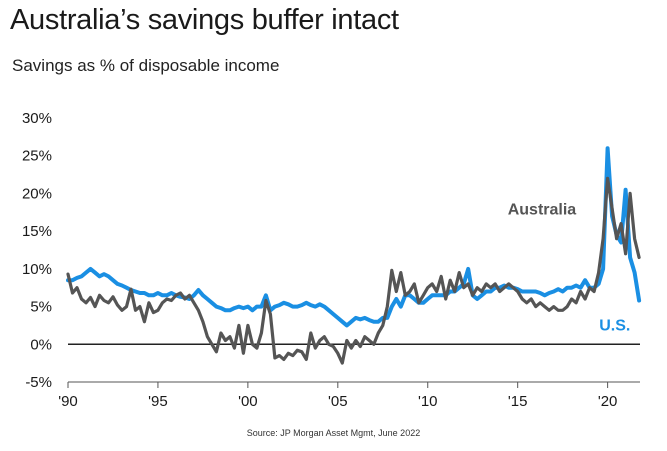 The width and height of the screenshot is (667, 451). What do you see at coordinates (333, 433) in the screenshot?
I see `source-note: Source: JP Morgan Asset Mgmt, June 2022` at bounding box center [333, 433].